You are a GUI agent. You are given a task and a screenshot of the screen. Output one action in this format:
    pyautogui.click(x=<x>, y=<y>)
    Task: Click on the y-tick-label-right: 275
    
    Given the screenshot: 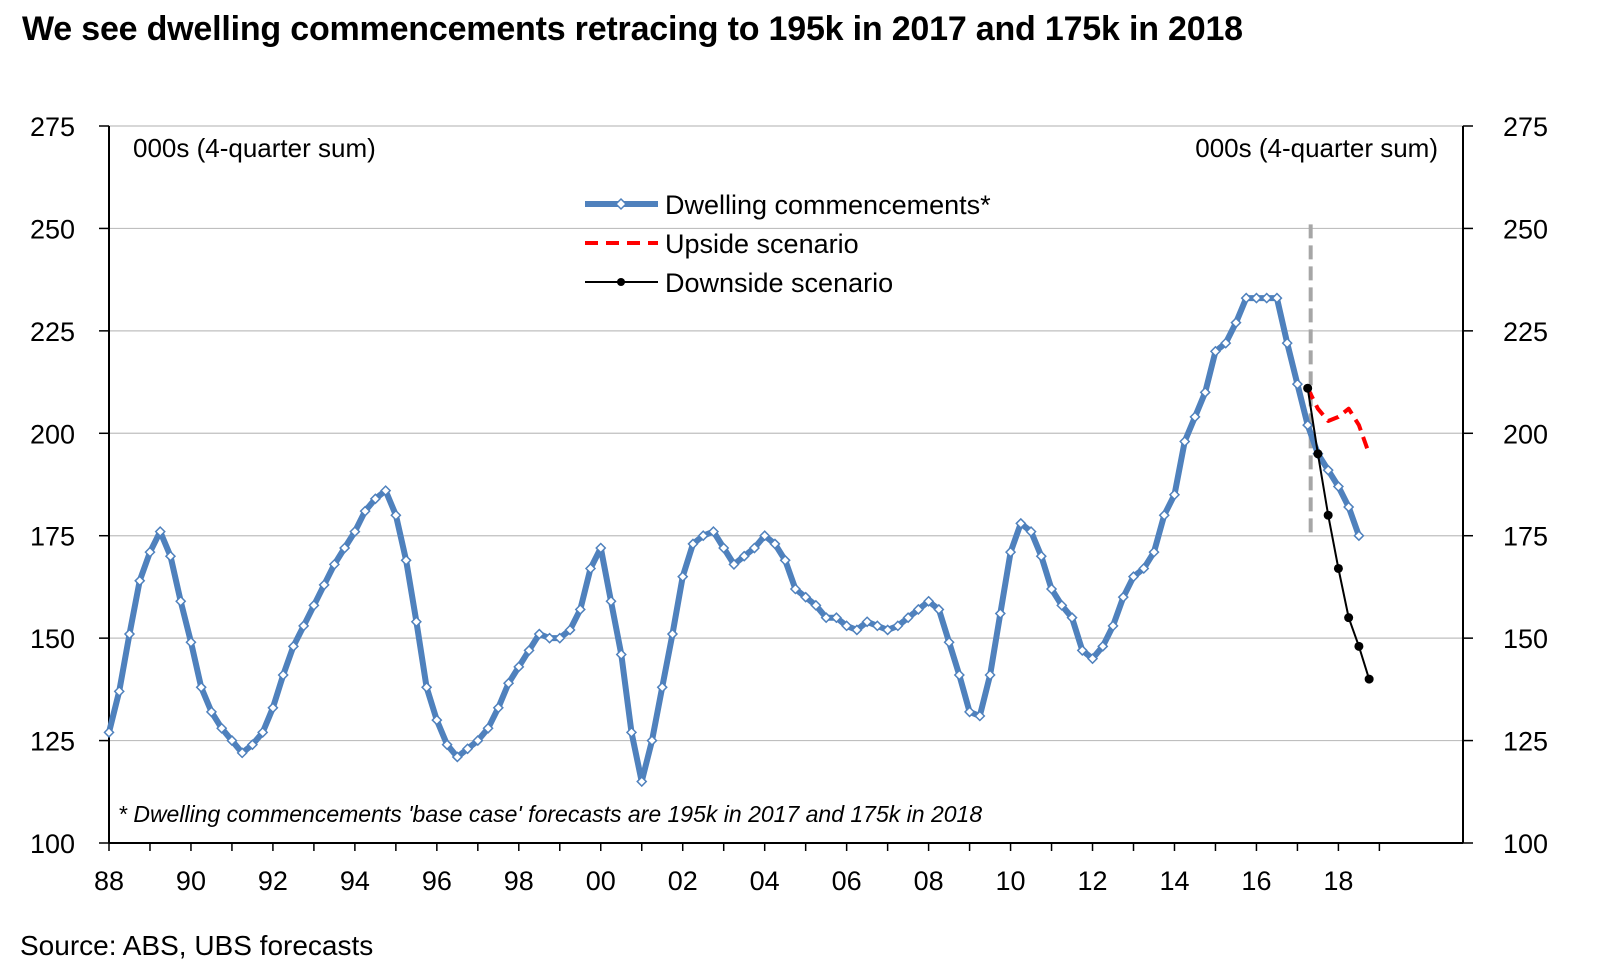 What is the action you would take?
    pyautogui.click(x=1525, y=127)
    